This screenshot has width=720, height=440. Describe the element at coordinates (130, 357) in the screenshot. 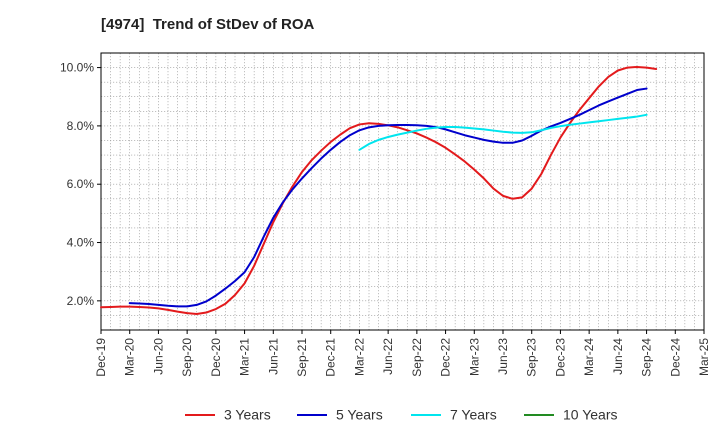

I see `x-tick-label: Mar-20` at that location.